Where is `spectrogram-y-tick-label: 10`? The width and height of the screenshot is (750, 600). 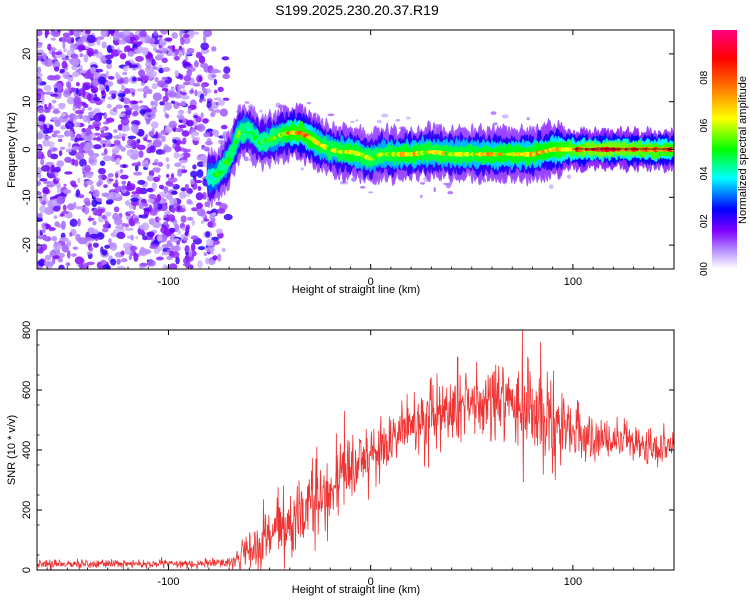 spectrogram-y-tick-label: 10 is located at coordinates (27, 102).